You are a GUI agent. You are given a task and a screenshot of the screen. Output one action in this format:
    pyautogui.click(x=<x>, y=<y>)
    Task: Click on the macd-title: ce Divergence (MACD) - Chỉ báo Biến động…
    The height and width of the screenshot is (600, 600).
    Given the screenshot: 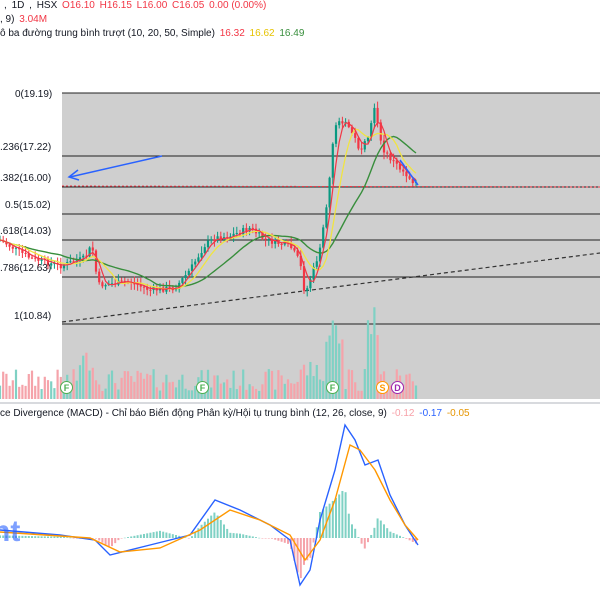 What is the action you would take?
    pyautogui.click(x=193, y=413)
    